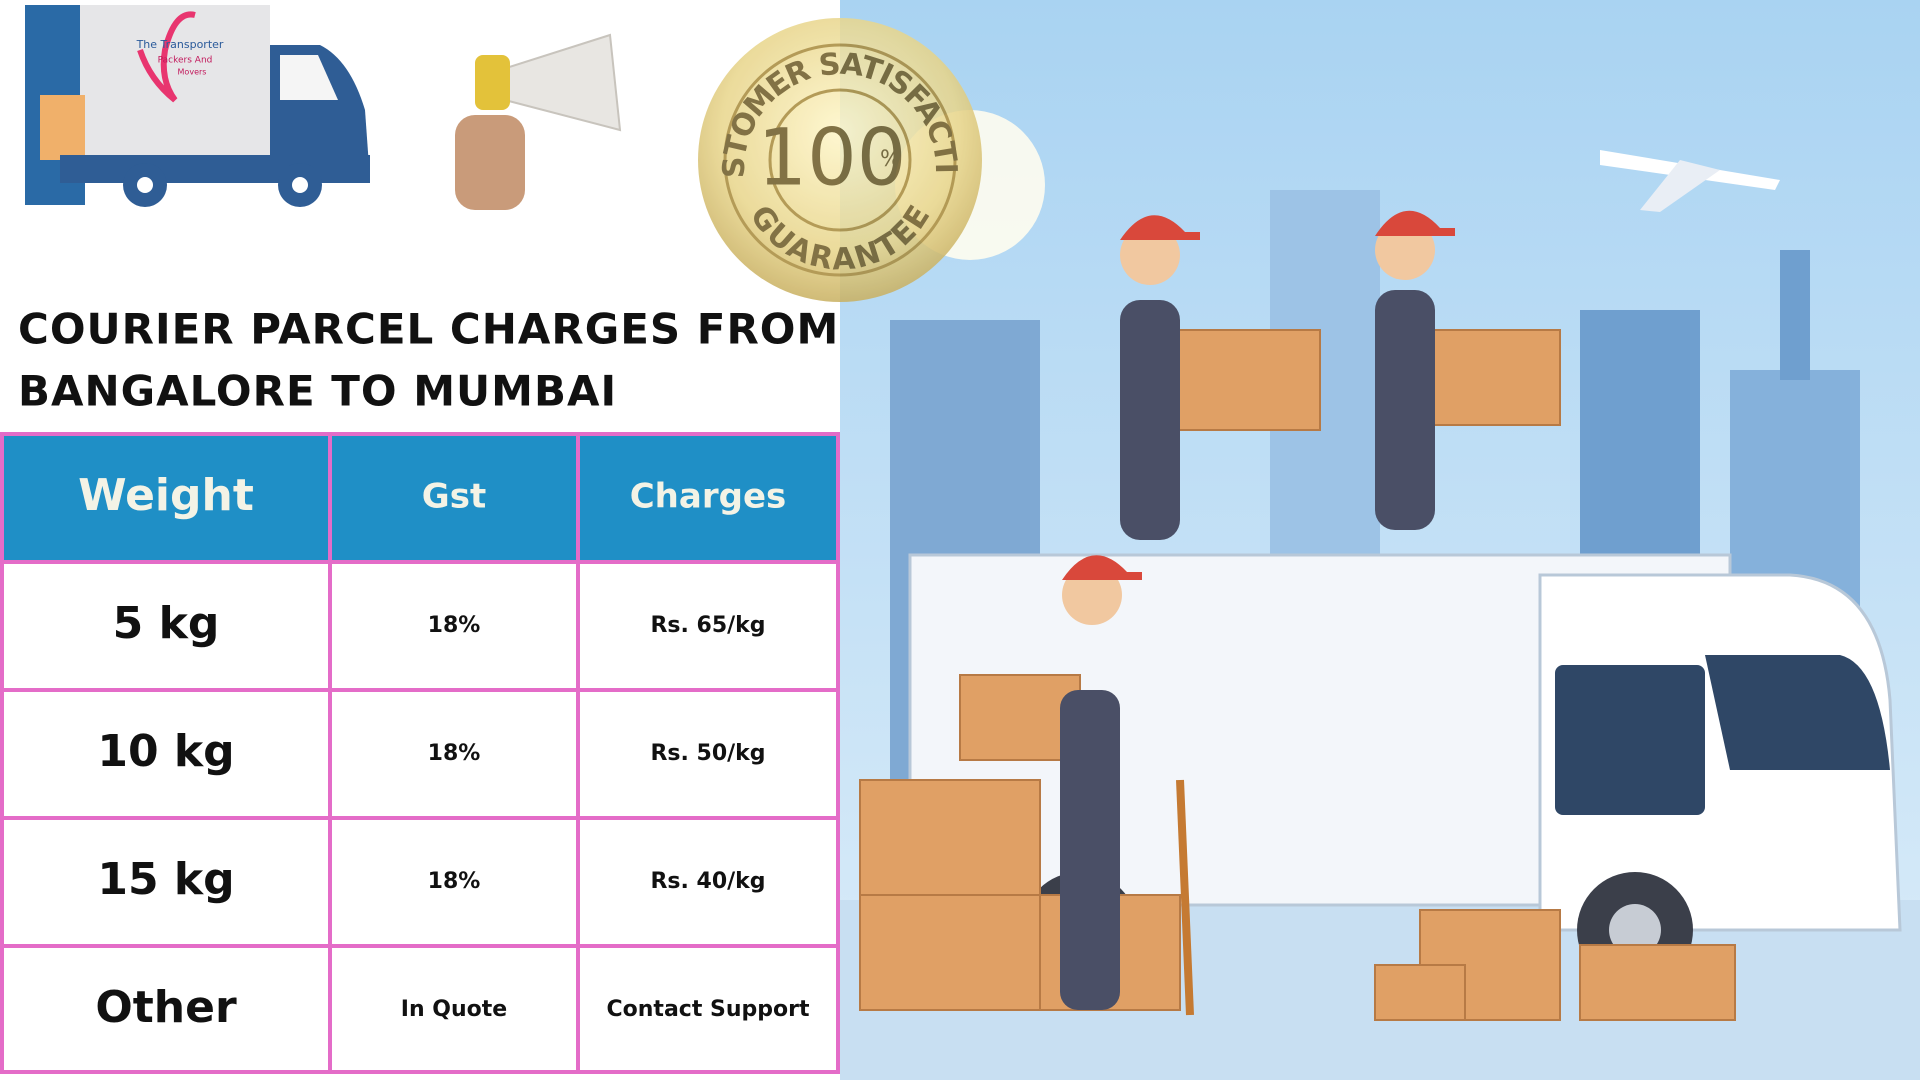 Image resolution: width=1920 pixels, height=1084 pixels. What do you see at coordinates (890, 159) in the screenshot?
I see `badge-unit: %` at bounding box center [890, 159].